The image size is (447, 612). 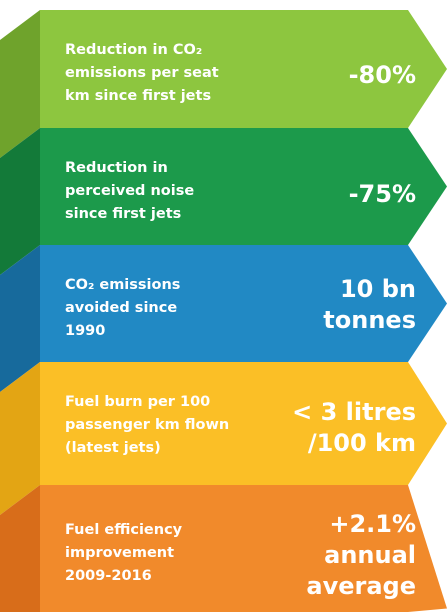 What do you see at coordinates (378, 289) in the screenshot?
I see `item-value: 10 bn` at bounding box center [378, 289].